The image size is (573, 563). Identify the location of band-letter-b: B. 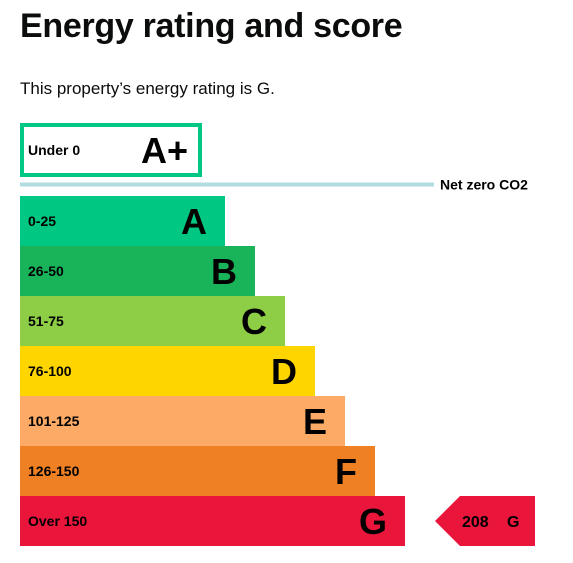
(224, 271).